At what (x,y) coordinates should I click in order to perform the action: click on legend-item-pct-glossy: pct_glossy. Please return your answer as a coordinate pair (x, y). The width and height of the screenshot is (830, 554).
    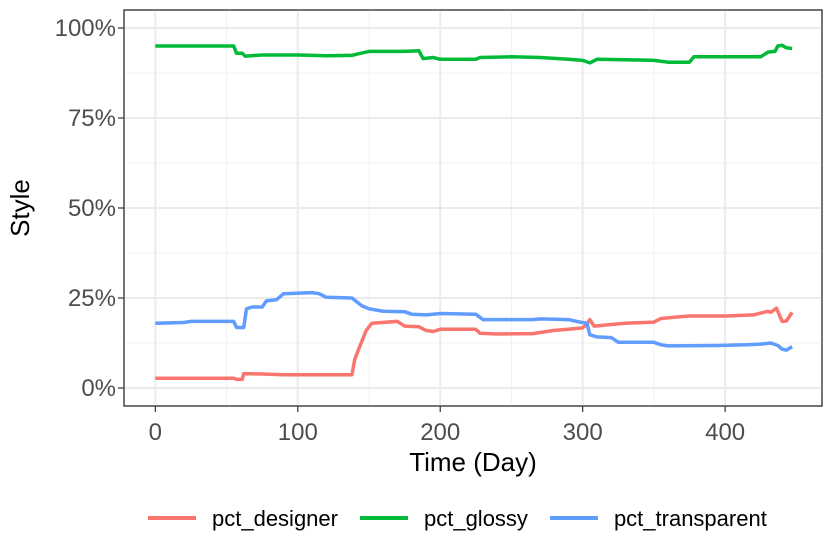
    Looking at the image, I should click on (443, 518).